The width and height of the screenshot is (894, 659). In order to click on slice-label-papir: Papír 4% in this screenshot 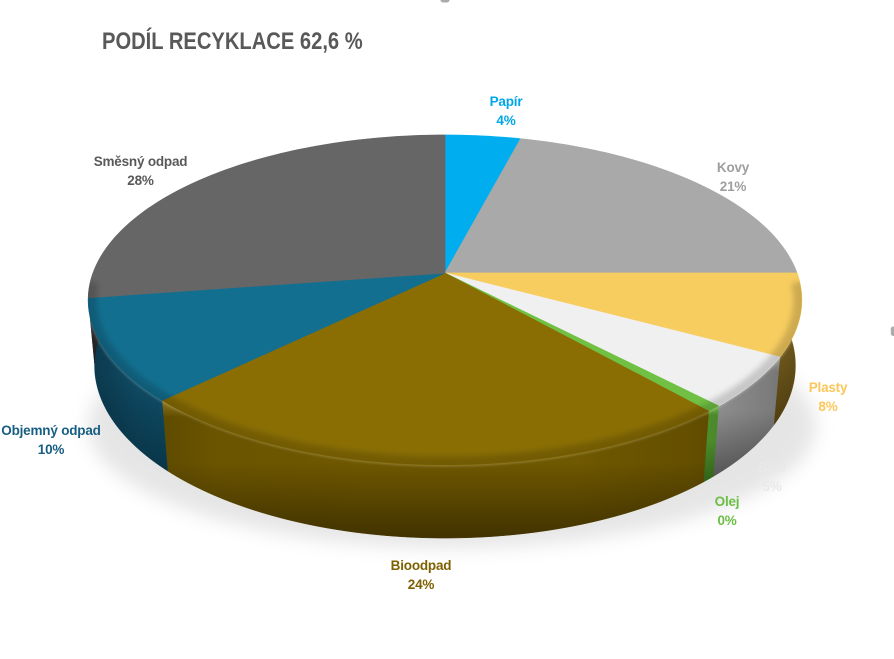, I will do `click(506, 111)`.